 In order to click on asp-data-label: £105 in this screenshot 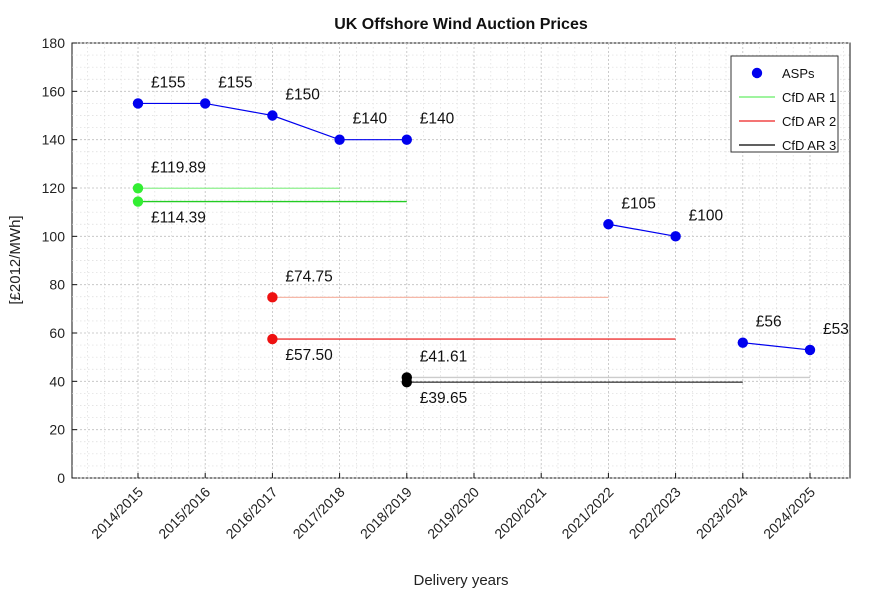, I will do `click(638, 203)`.